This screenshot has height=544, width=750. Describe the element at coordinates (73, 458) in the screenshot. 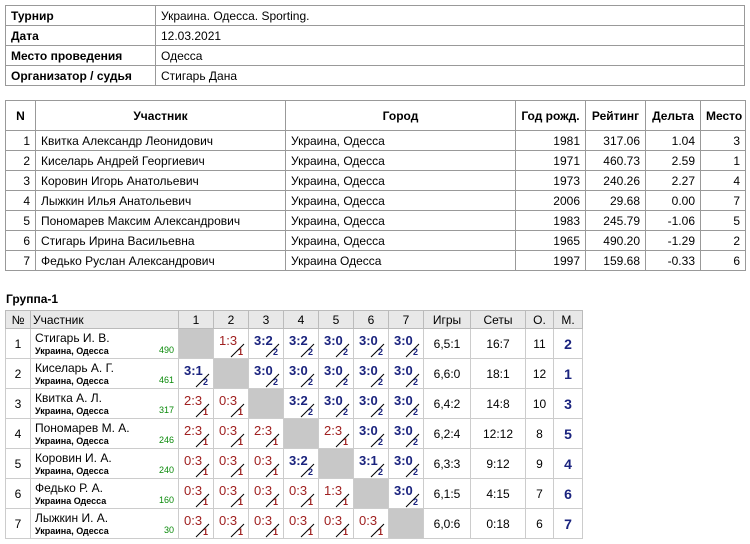

I see `player-name: Коровин И. А.` at that location.